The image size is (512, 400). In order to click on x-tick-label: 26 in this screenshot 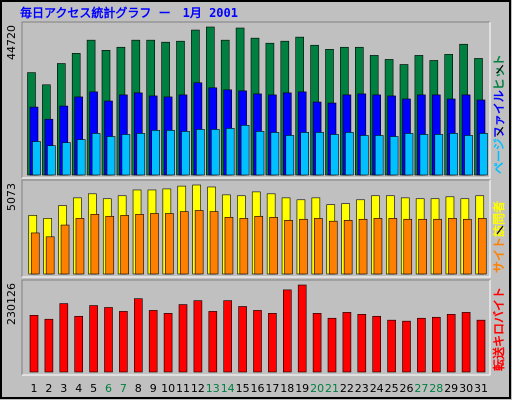, I will do `click(407, 388)`.